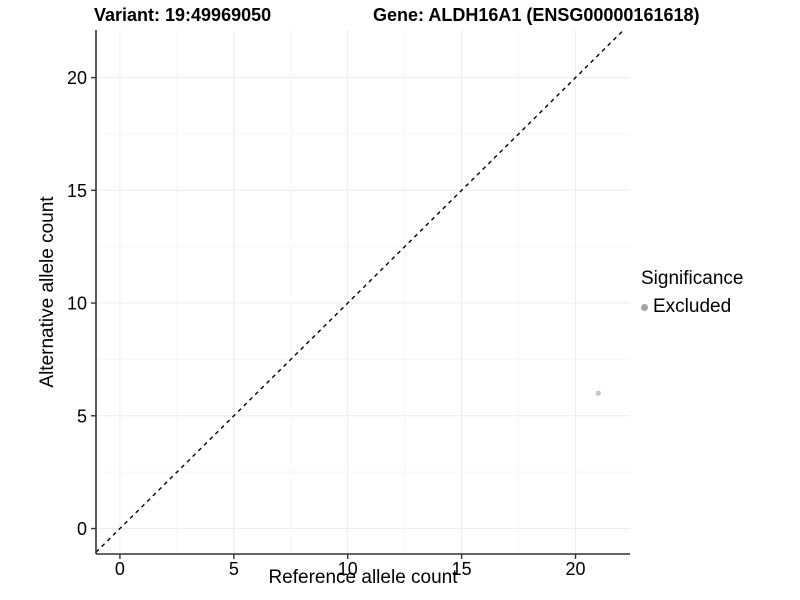 The width and height of the screenshot is (800, 600). What do you see at coordinates (692, 293) in the screenshot?
I see `legend: Significance Excluded` at bounding box center [692, 293].